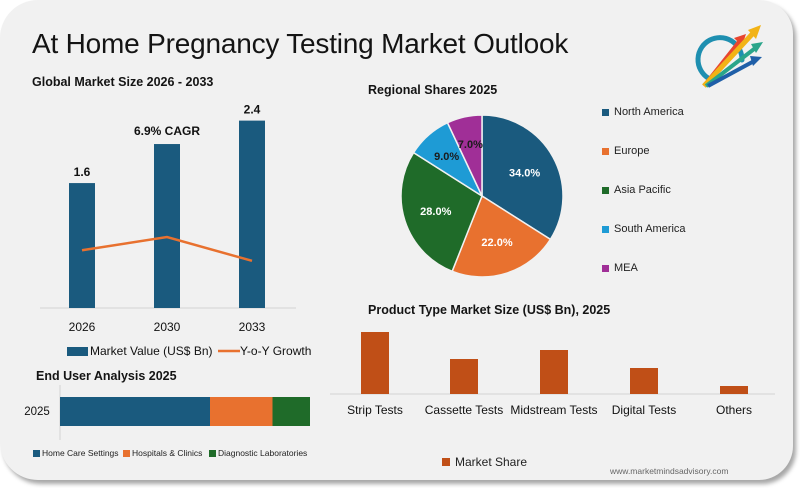 This screenshot has height=488, width=800. What do you see at coordinates (435, 212) in the screenshot?
I see `pie-data-label: 28.0%` at bounding box center [435, 212].